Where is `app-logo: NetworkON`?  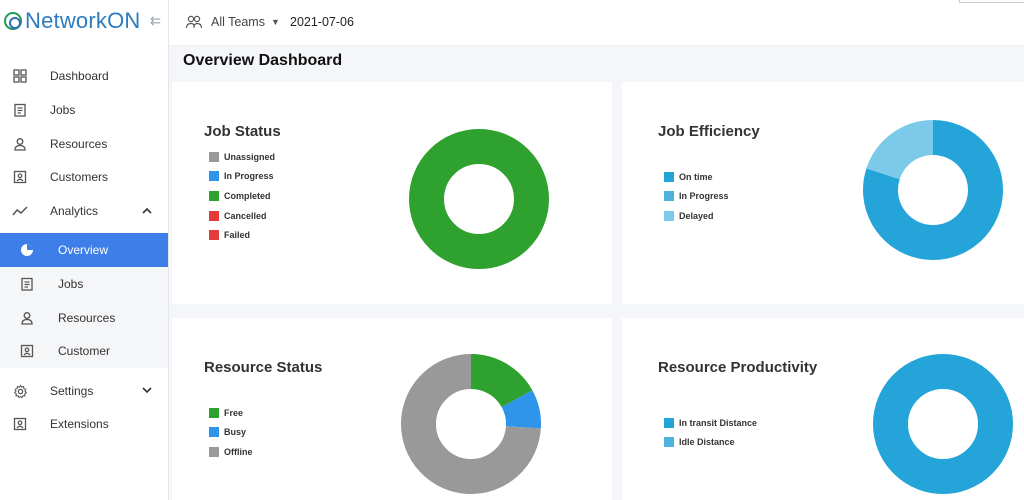 app-logo: NetworkON is located at coordinates (72, 21).